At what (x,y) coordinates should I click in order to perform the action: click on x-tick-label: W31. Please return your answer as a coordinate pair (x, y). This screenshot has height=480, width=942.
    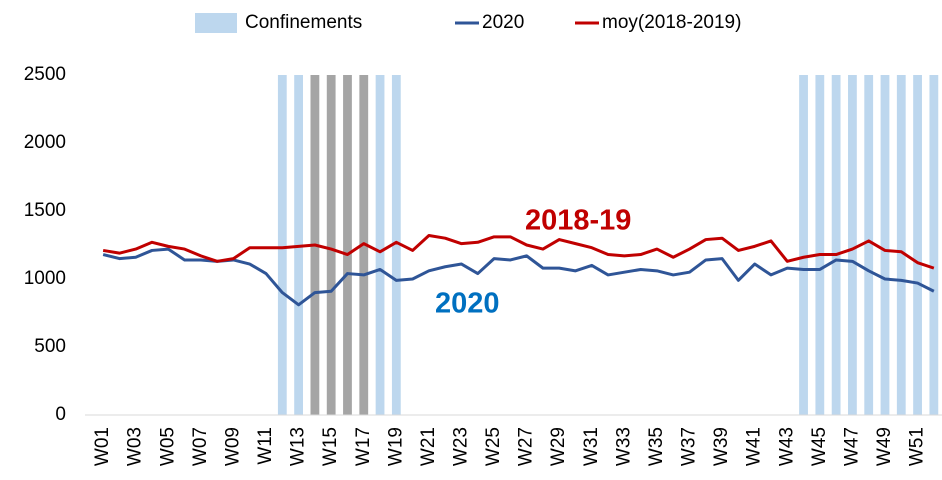
    Looking at the image, I should click on (591, 446).